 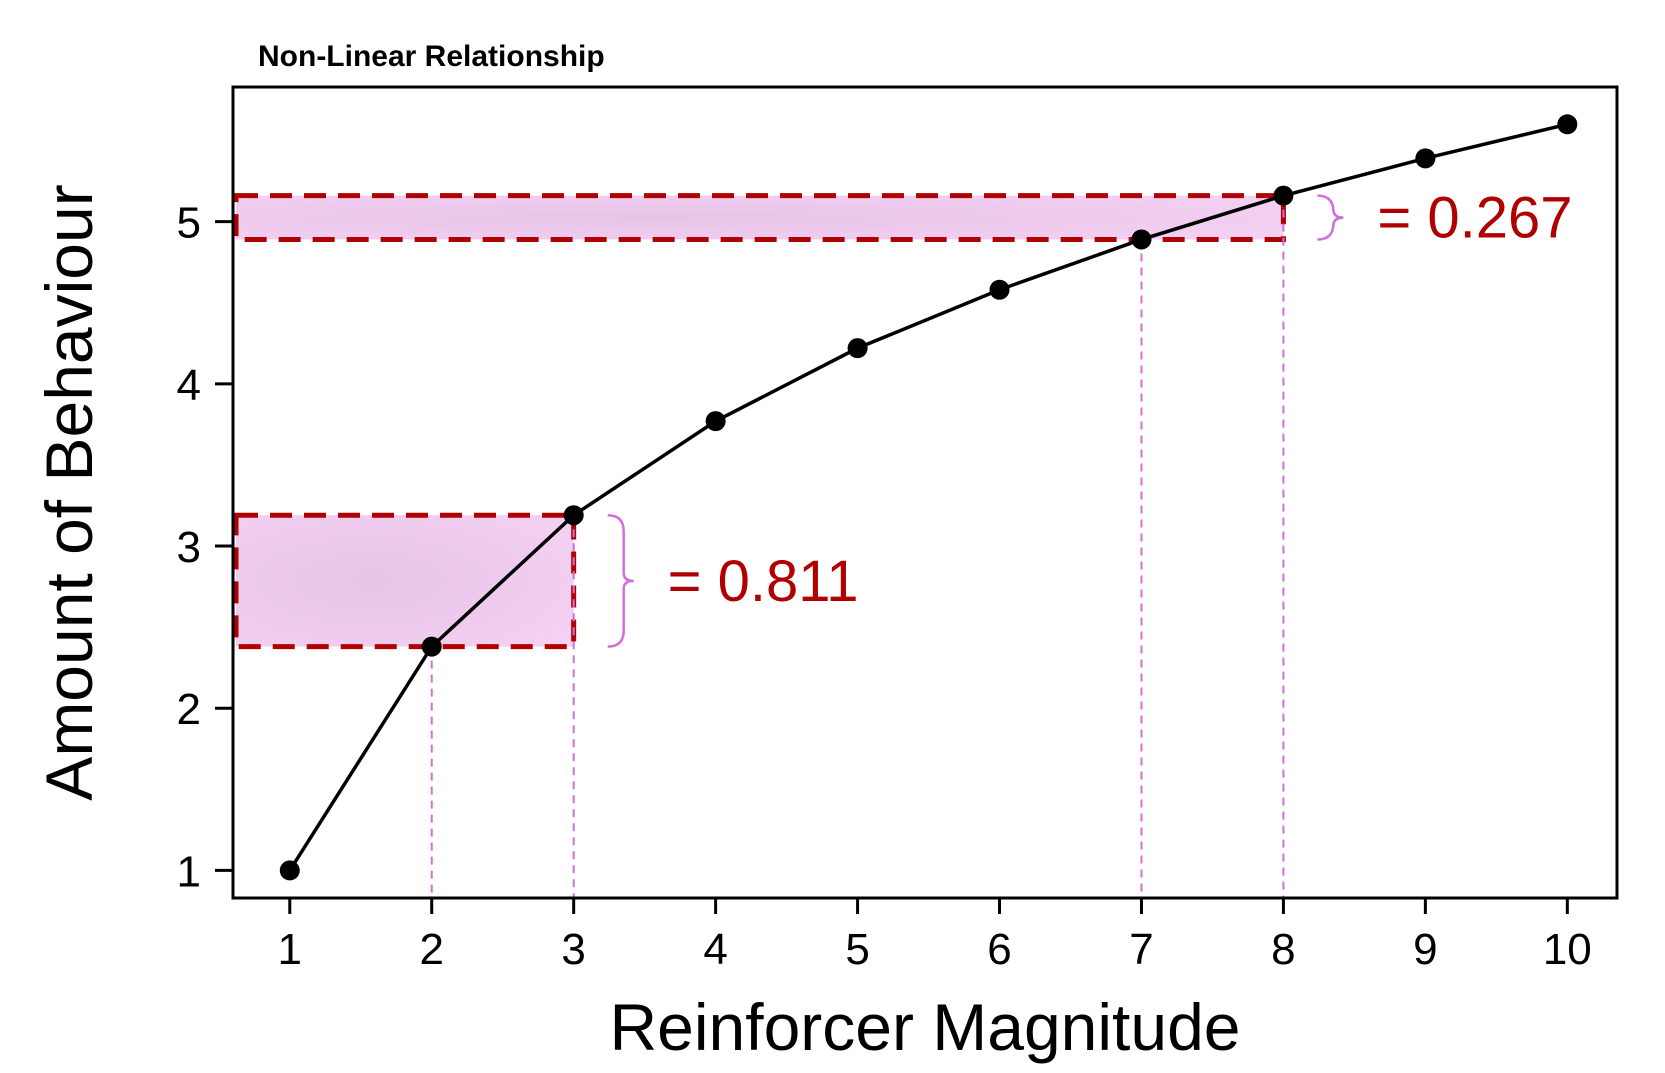 I want to click on y-tick-label: 3, so click(x=189, y=547).